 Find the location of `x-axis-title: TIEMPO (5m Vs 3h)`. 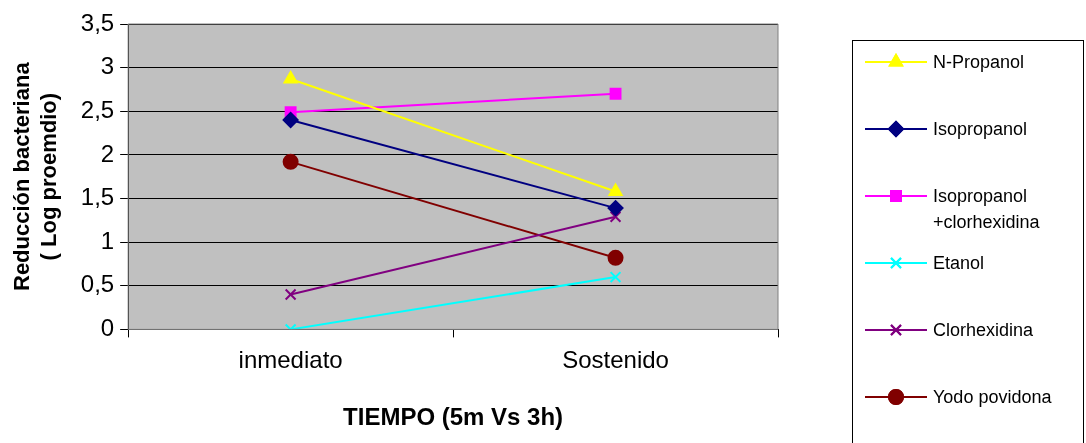

x-axis-title: TIEMPO (5m Vs 3h) is located at coordinates (453, 417).